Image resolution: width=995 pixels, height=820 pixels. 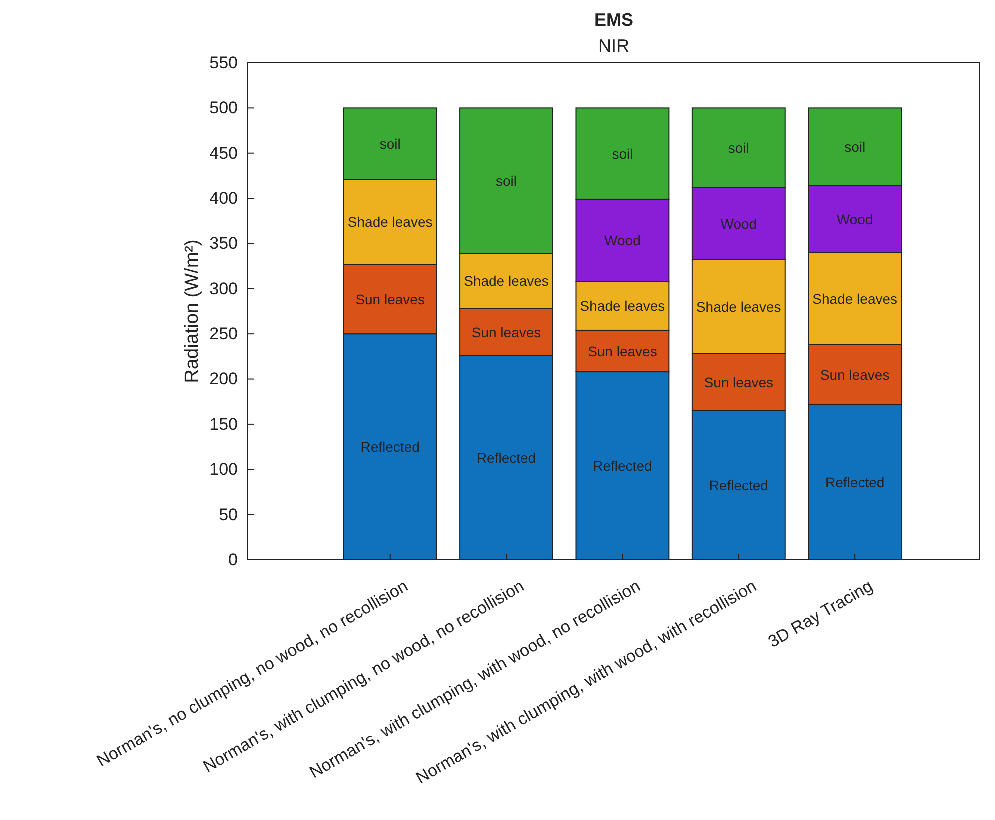 What do you see at coordinates (224, 153) in the screenshot?
I see `y-tick-label: 450` at bounding box center [224, 153].